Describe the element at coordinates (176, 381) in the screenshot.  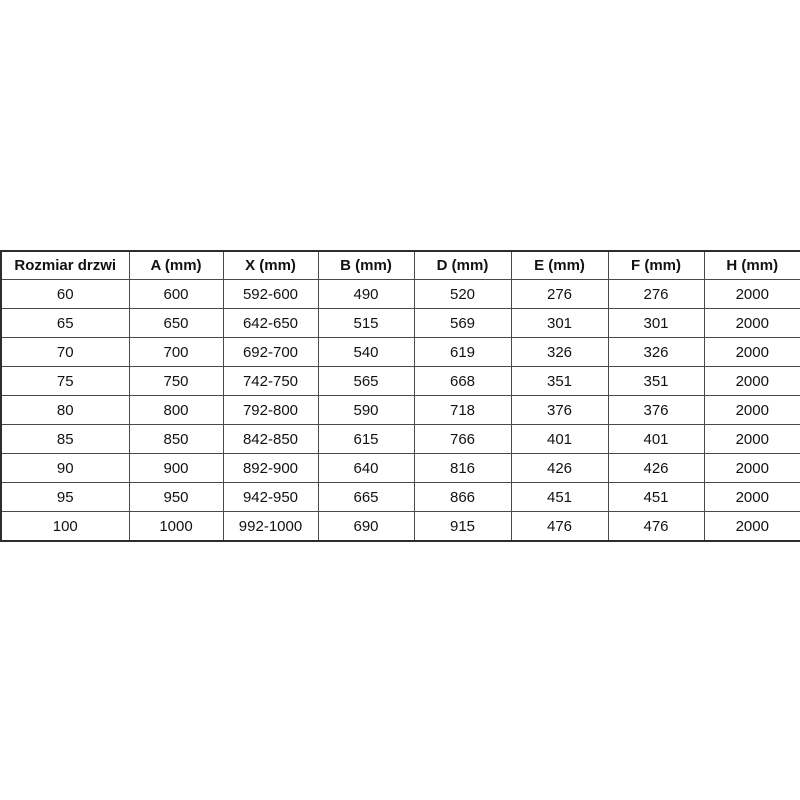
I see `table-cell: 750` at that location.